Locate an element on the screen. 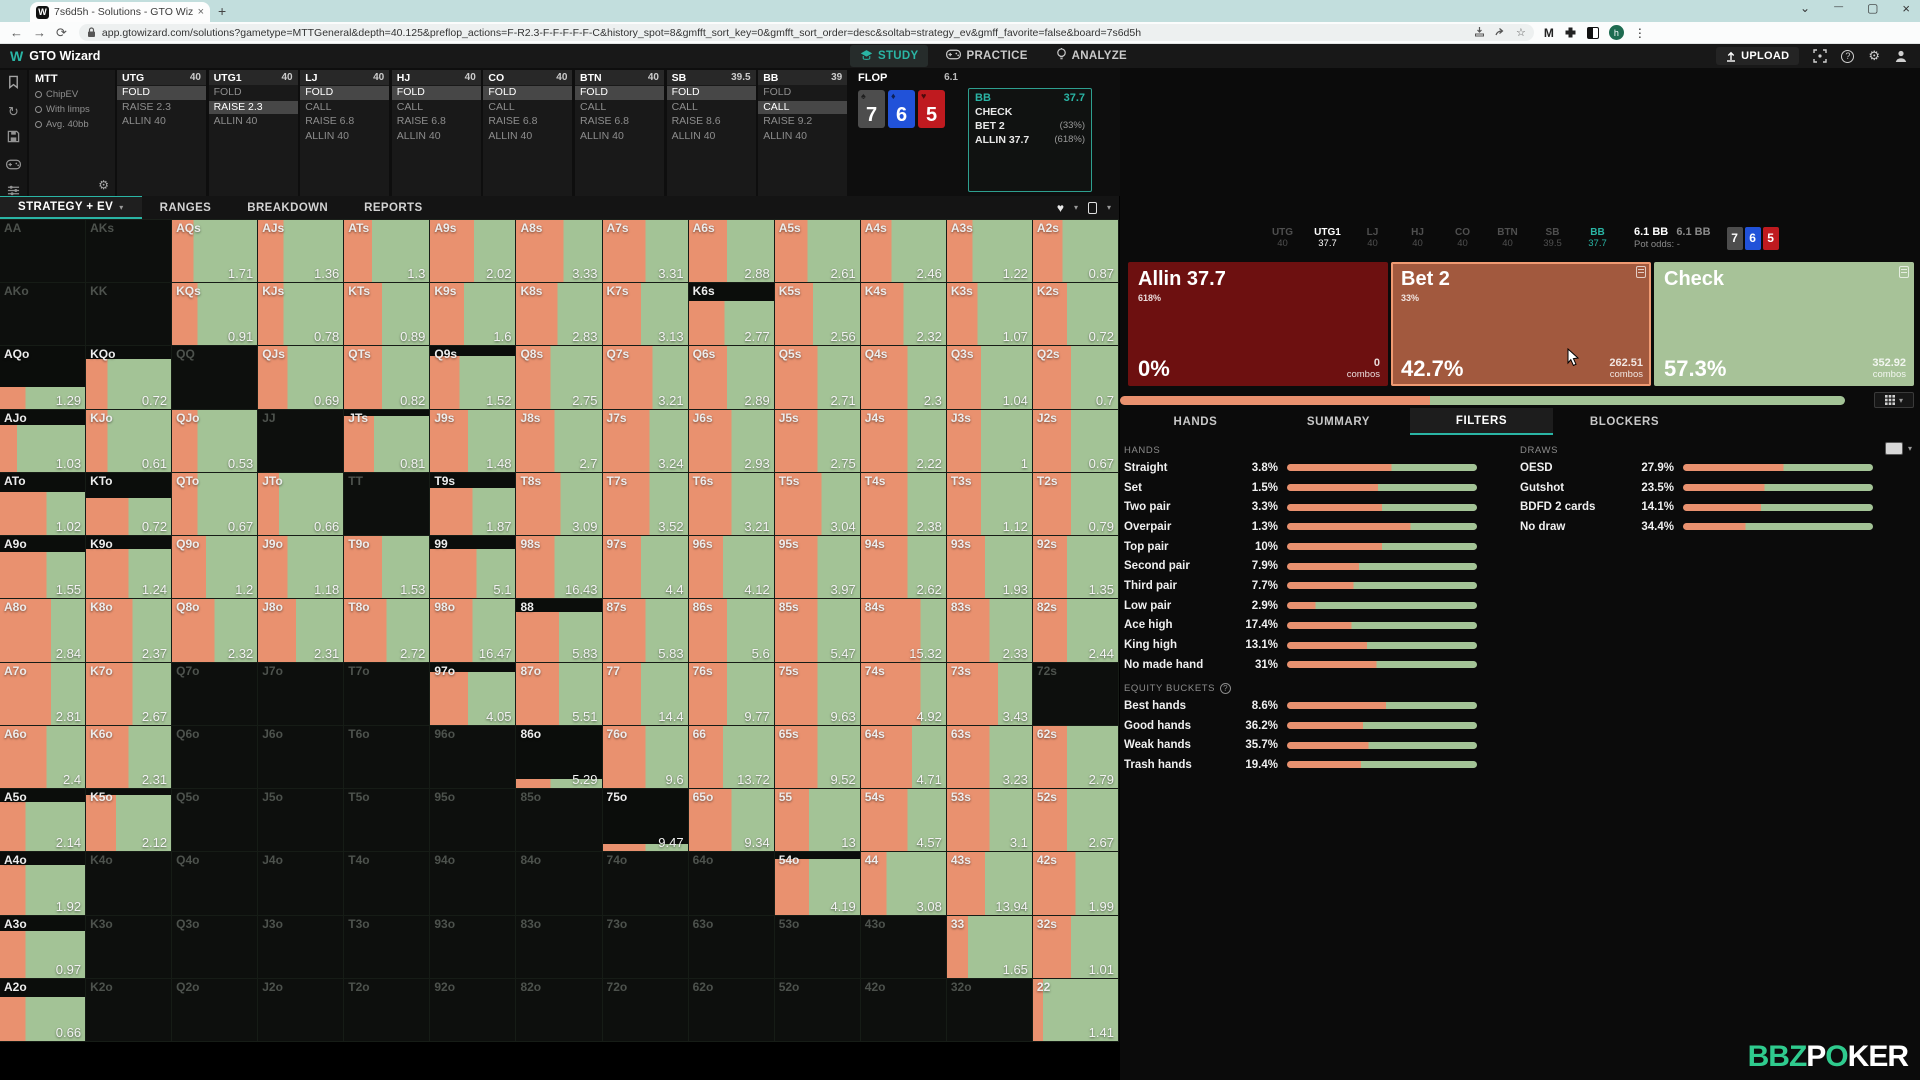 The height and width of the screenshot is (1080, 1920). hand-cell-55: 55 13 is located at coordinates (817, 821).